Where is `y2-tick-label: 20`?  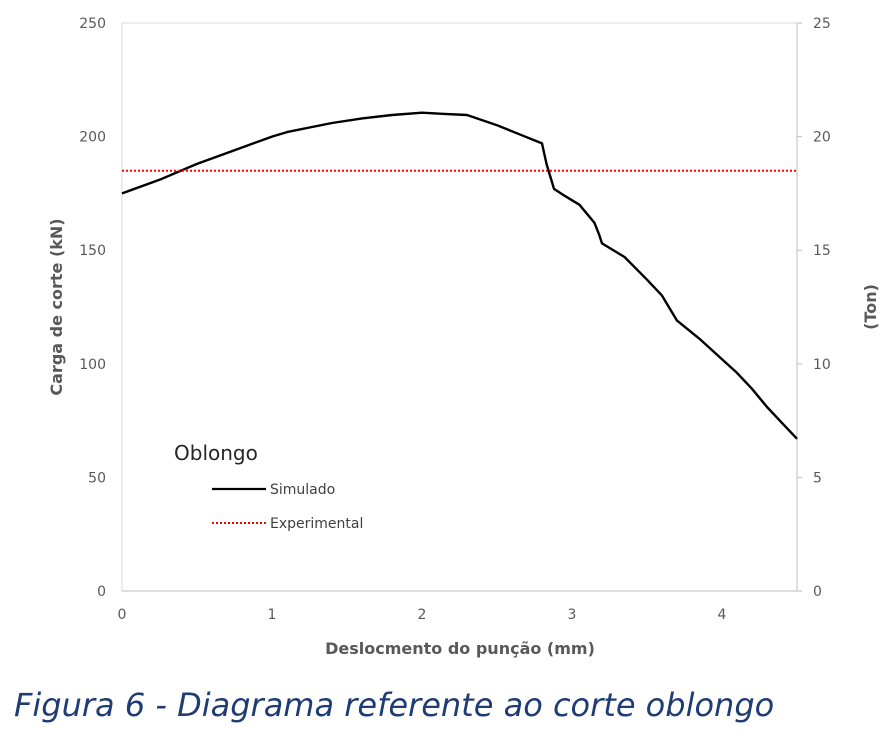
y2-tick-label: 20 is located at coordinates (822, 138).